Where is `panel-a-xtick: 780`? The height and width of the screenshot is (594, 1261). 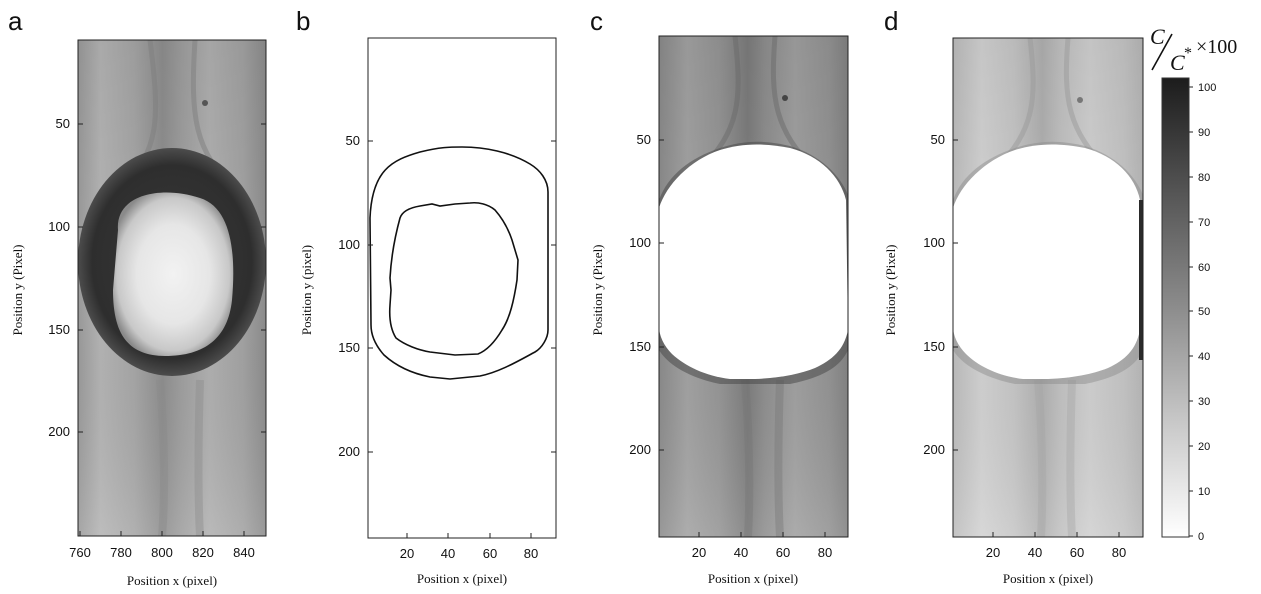
panel-a-xtick: 780 is located at coordinates (121, 552).